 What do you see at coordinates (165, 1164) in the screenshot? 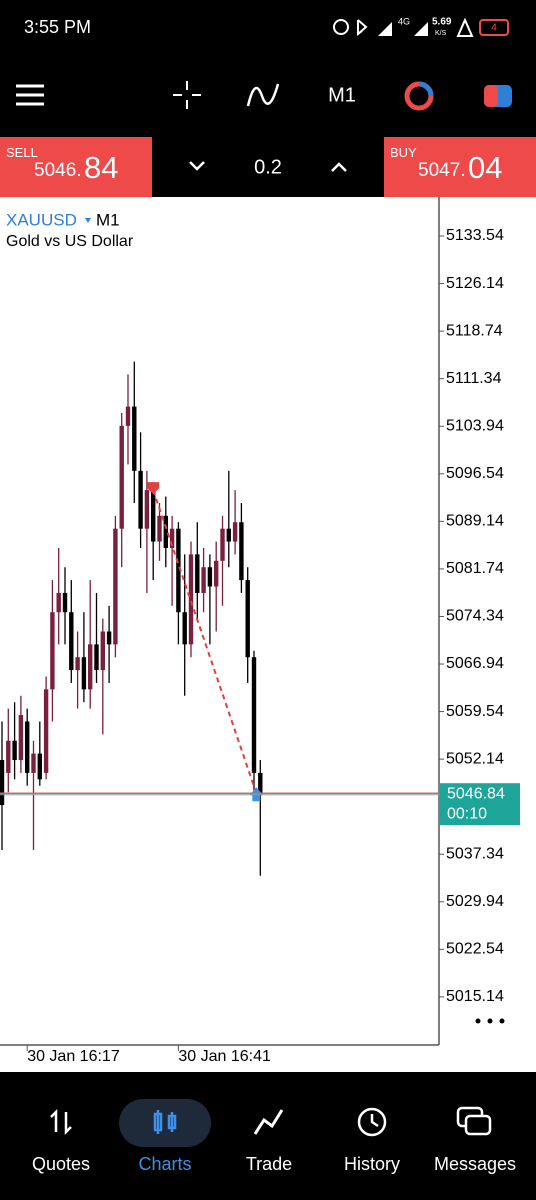
I see `nav-item: Charts` at bounding box center [165, 1164].